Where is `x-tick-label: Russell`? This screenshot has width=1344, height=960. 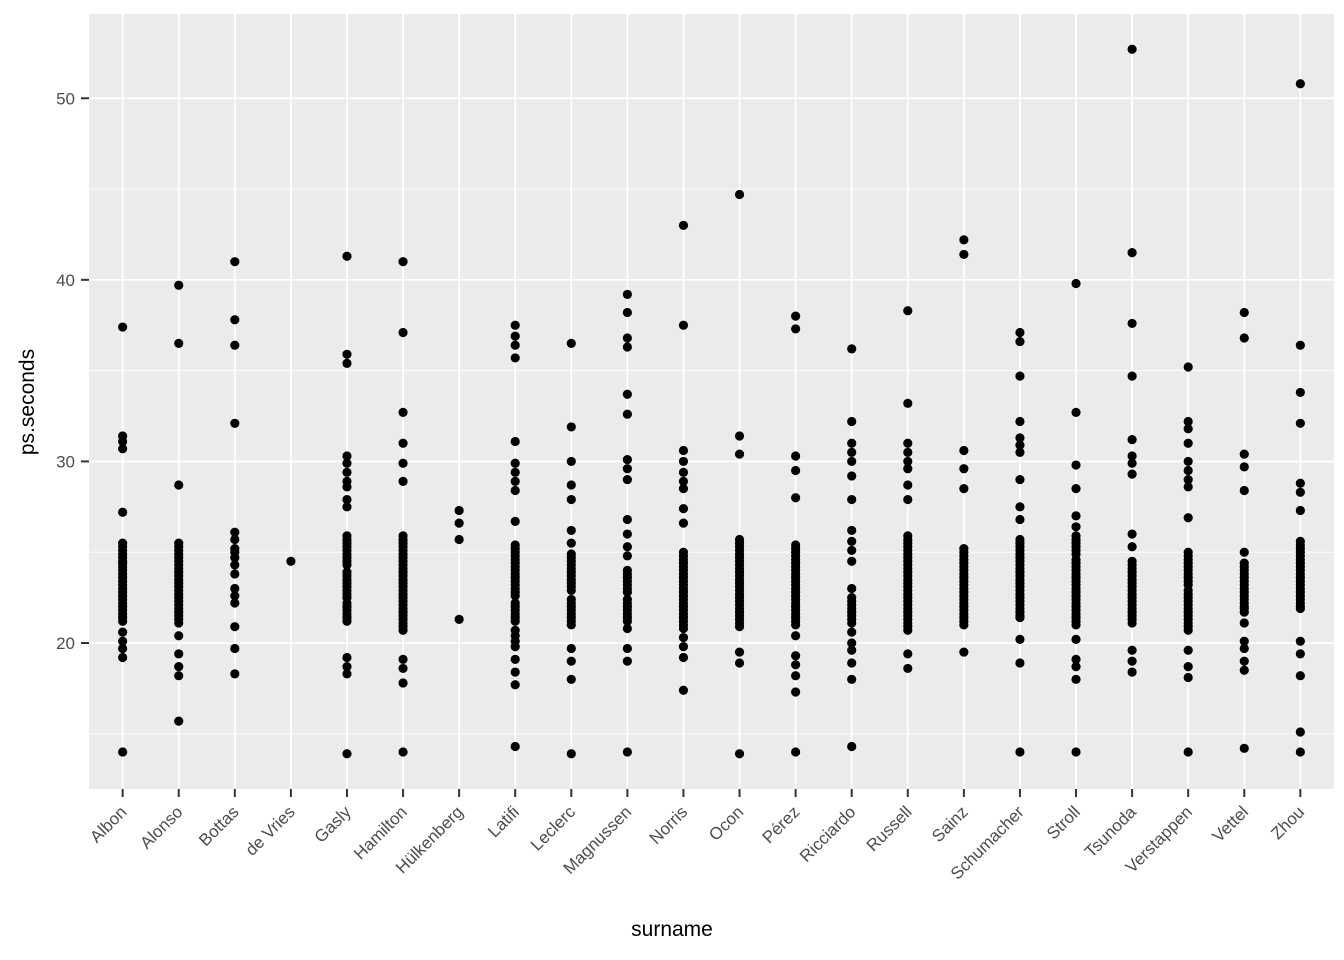 x-tick-label: Russell is located at coordinates (889, 828).